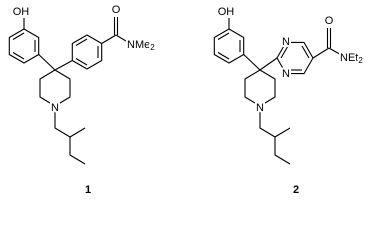 This screenshot has width=392, height=240. I want to click on amide-text: NEt, so click(349, 58).